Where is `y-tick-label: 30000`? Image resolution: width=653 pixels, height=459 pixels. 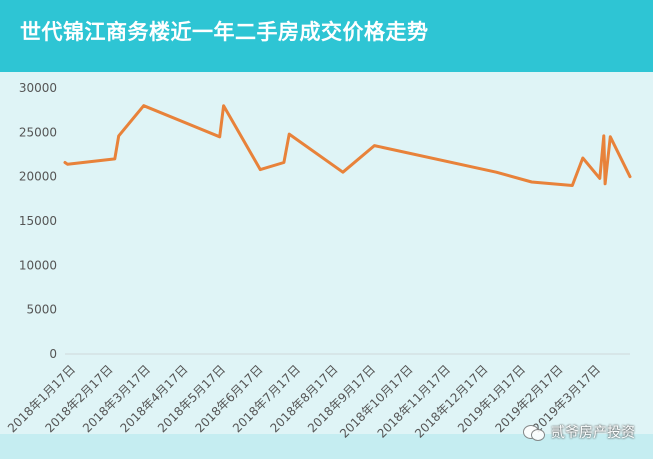
y-tick-label: 30000 is located at coordinates (38, 88).